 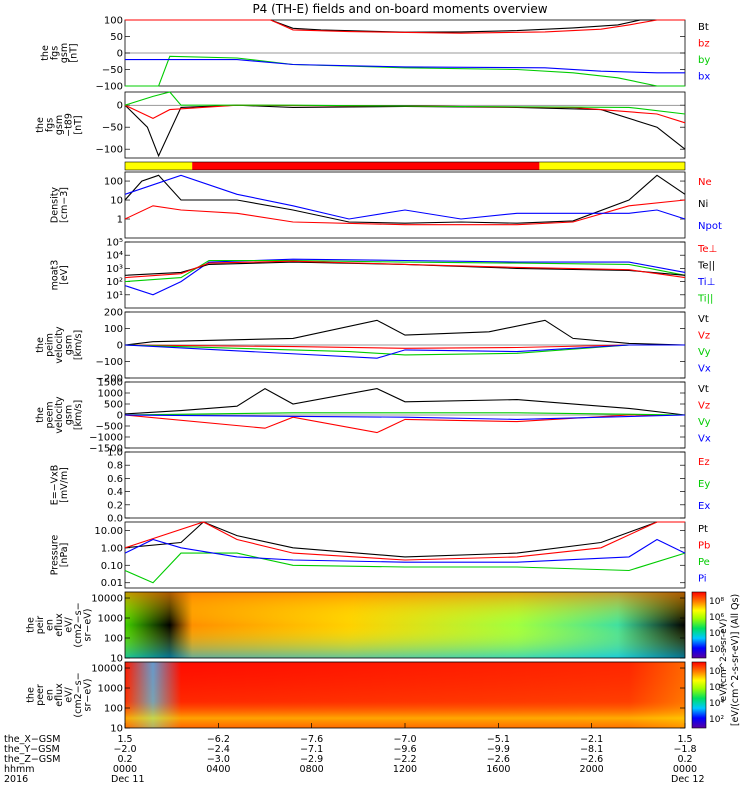 What do you see at coordinates (115, 453) in the screenshot?
I see `y-tick-label: 1.0` at bounding box center [115, 453].